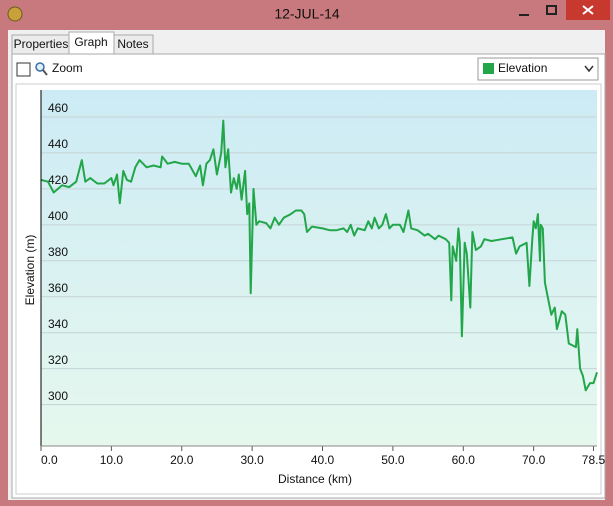 The image size is (613, 506). What do you see at coordinates (49, 460) in the screenshot?
I see `x-tick-label: 0.0` at bounding box center [49, 460].